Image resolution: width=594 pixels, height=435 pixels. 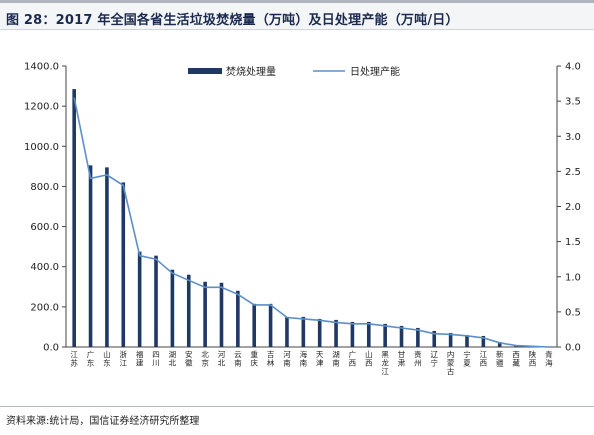 What do you see at coordinates (385, 354) in the screenshot?
I see `category-char: 黑` at bounding box center [385, 354].